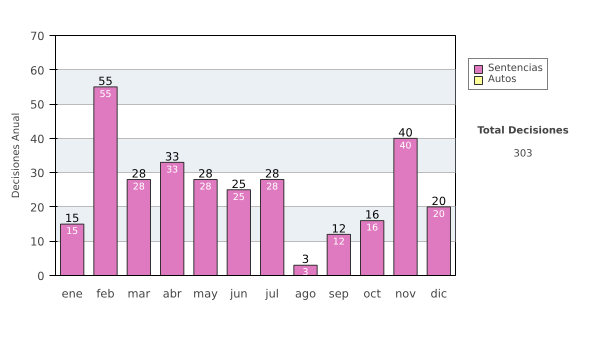  Describe the element at coordinates (502, 79) in the screenshot. I see `legend-label: Autos` at that location.